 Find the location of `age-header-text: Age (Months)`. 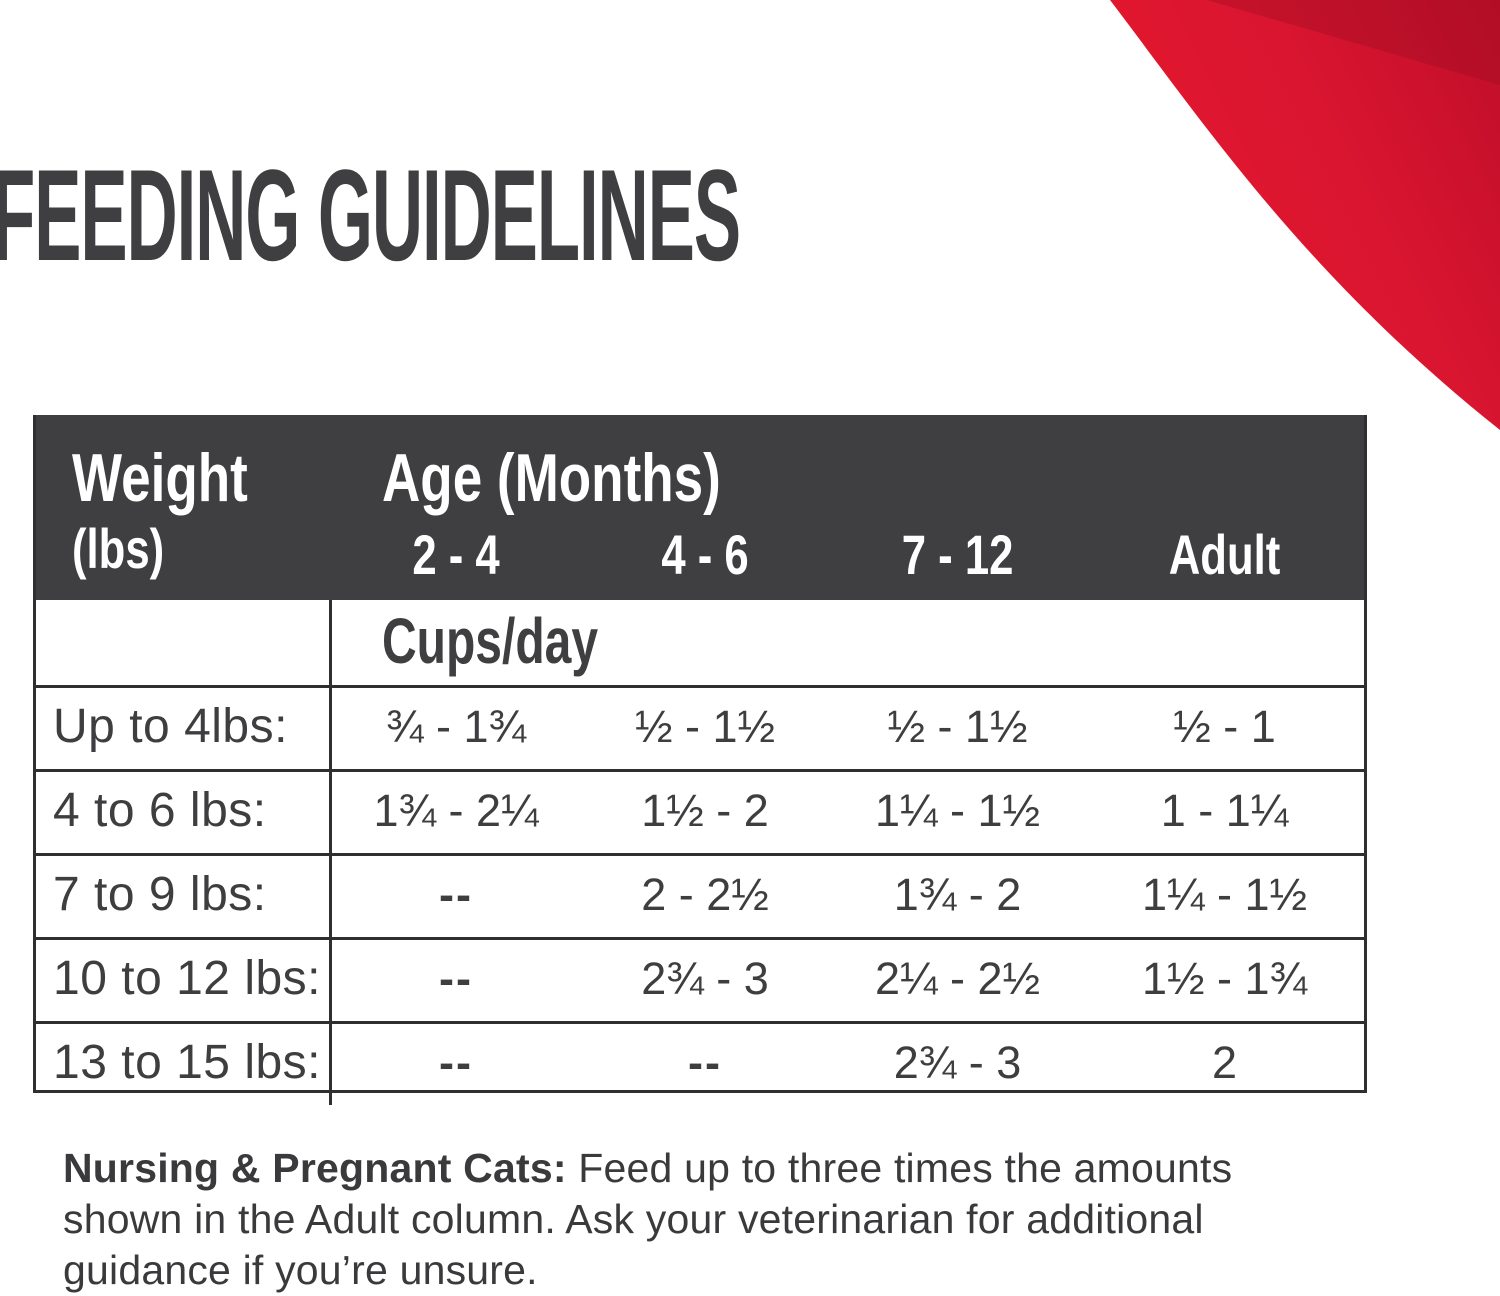

age-header-text: Age (Months) is located at coordinates (551, 478).